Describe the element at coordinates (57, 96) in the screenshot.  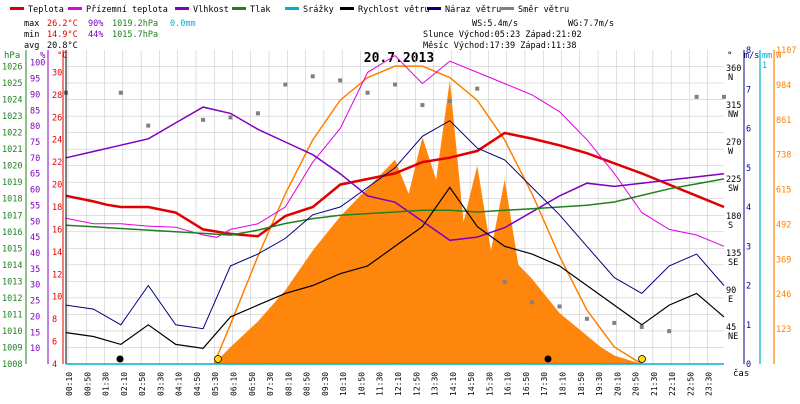
I see `celsius-tick: 28` at that location.